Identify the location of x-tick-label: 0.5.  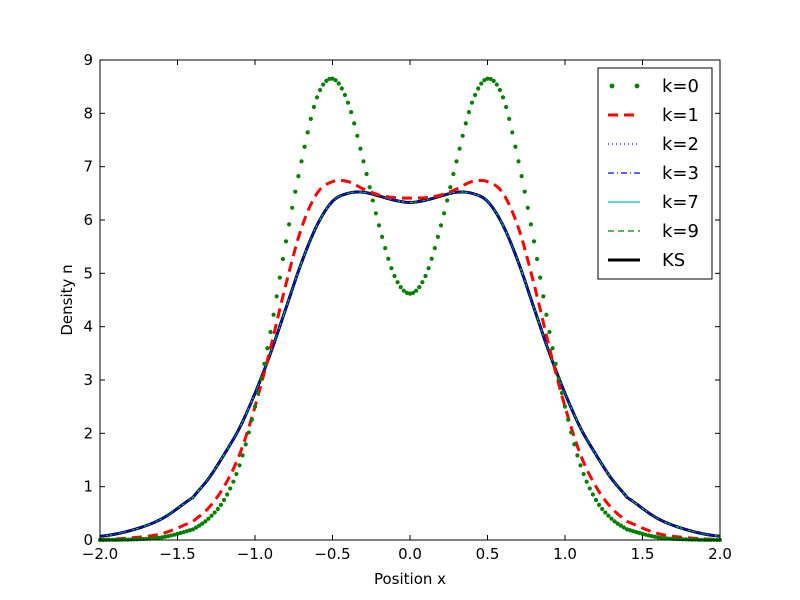
(488, 554).